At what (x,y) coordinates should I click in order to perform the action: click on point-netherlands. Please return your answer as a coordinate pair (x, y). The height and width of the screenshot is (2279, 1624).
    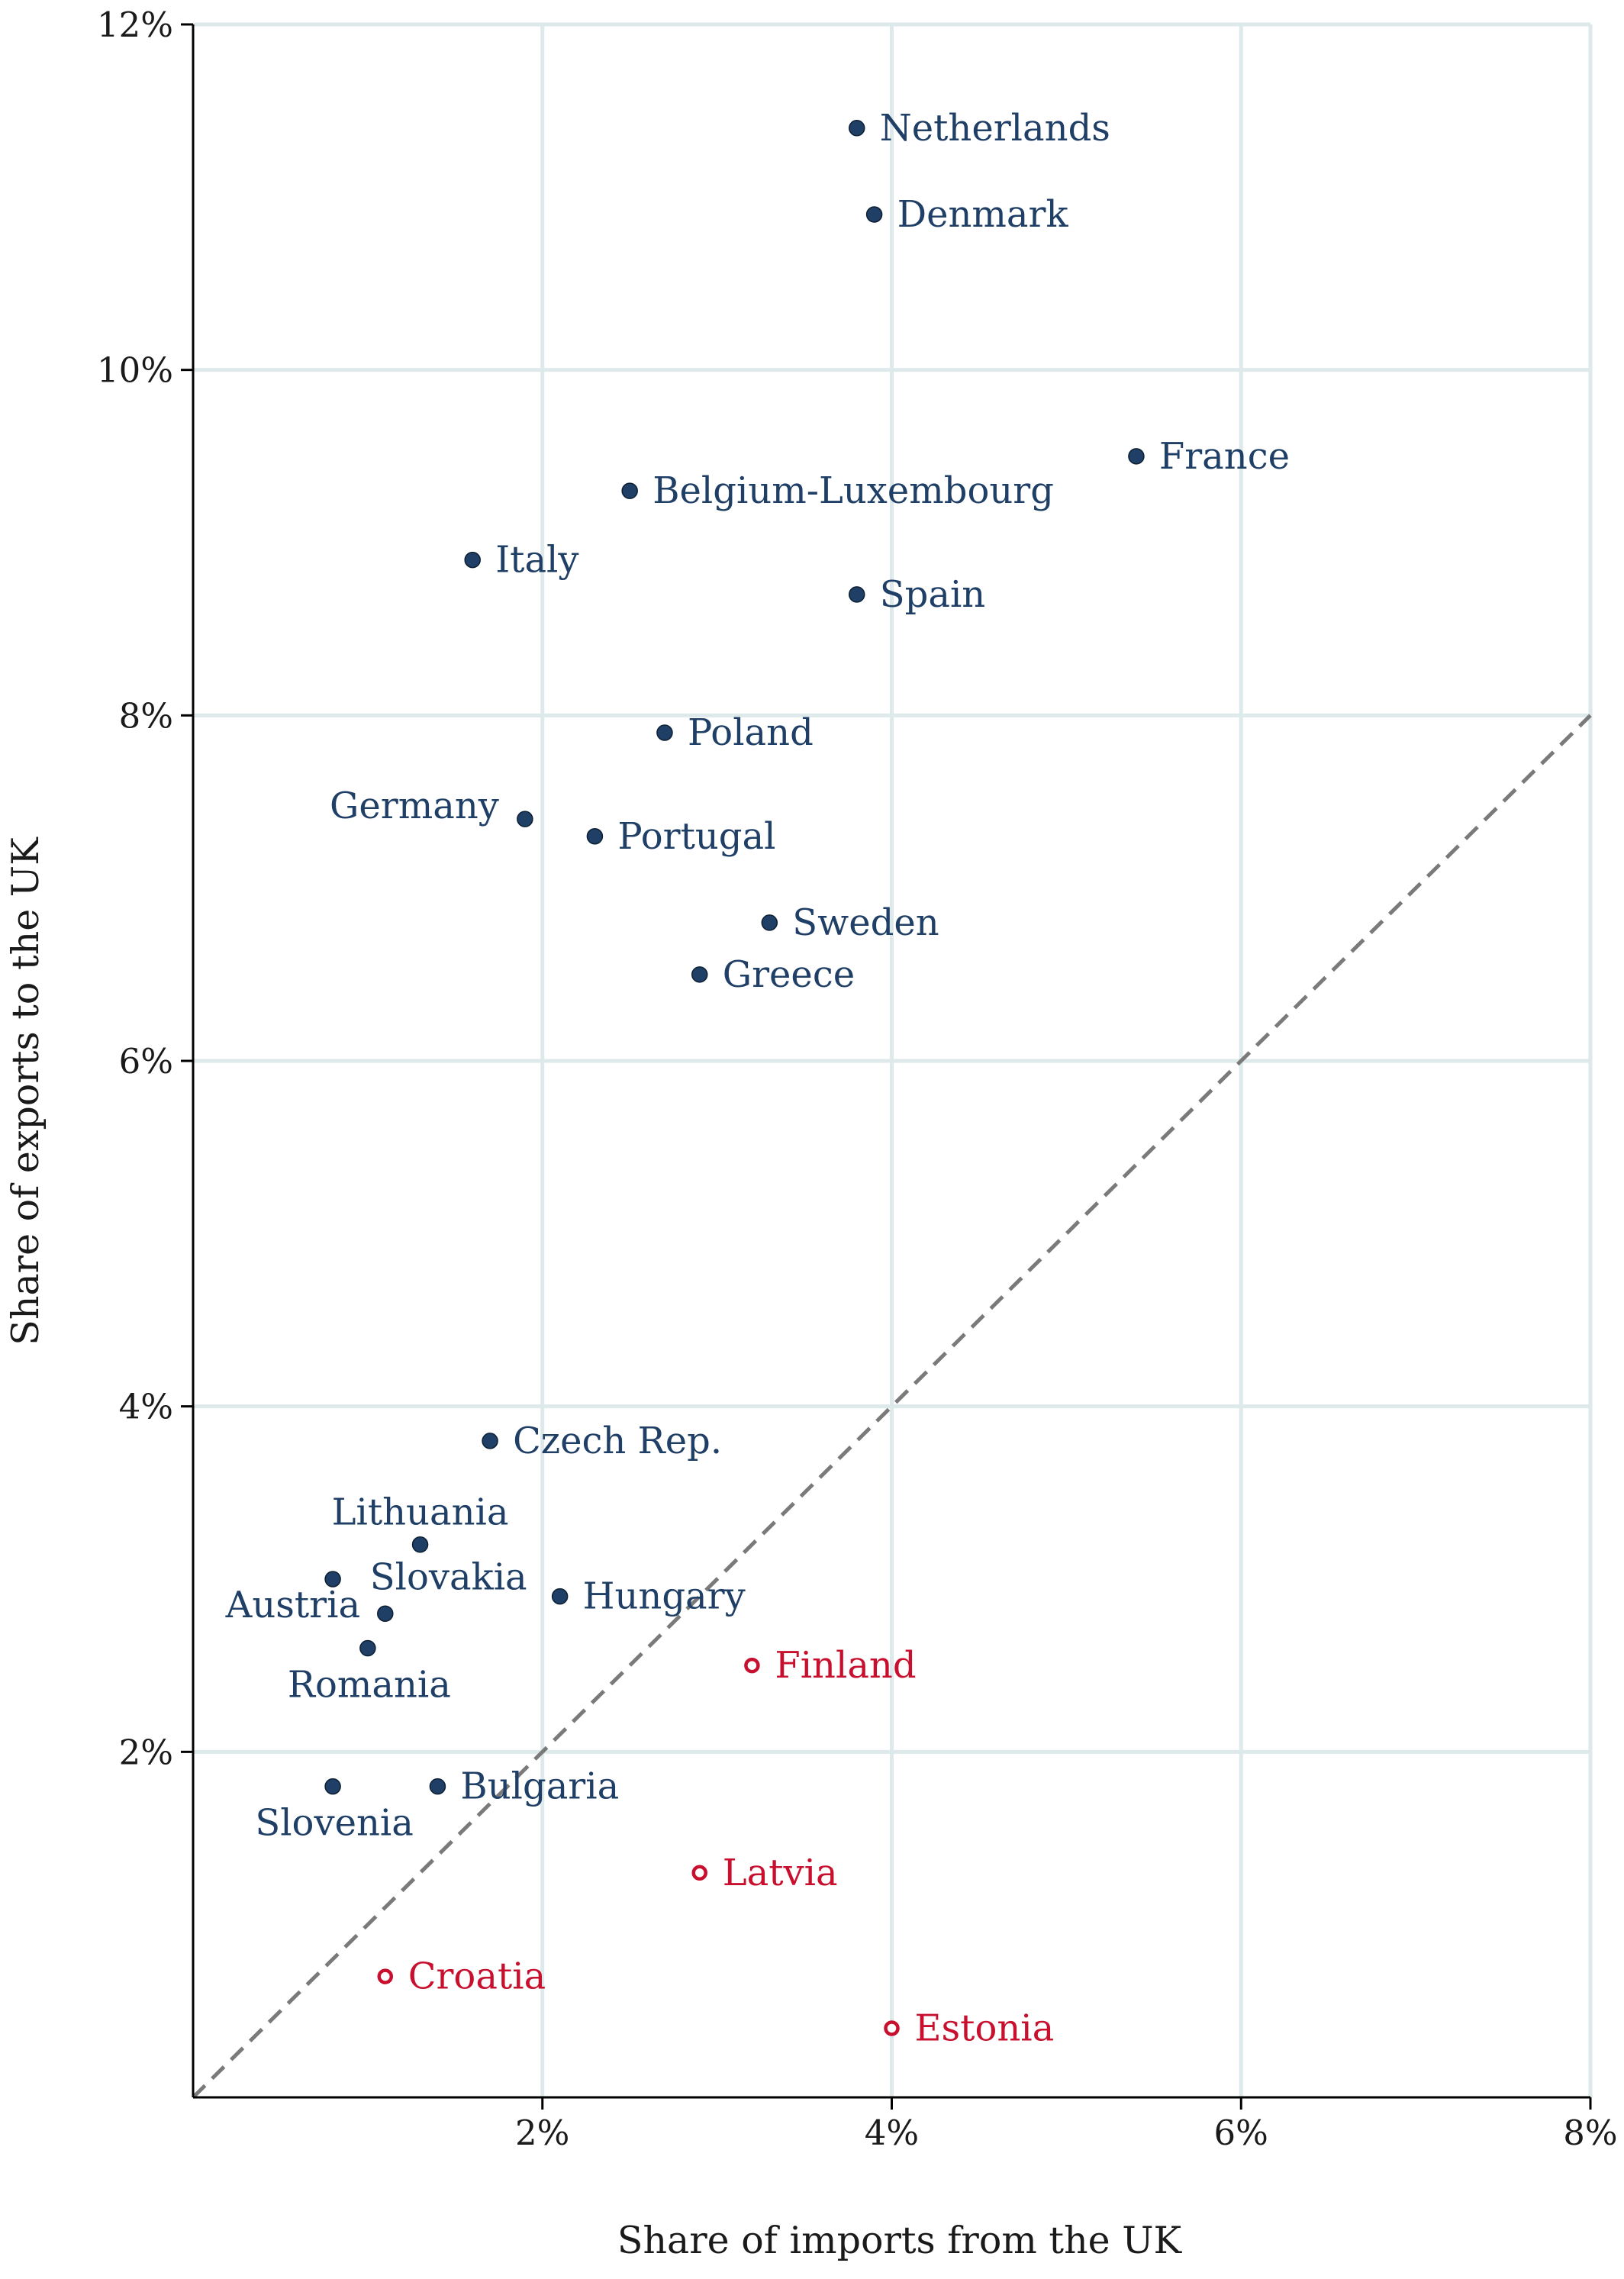
    Looking at the image, I should click on (857, 129).